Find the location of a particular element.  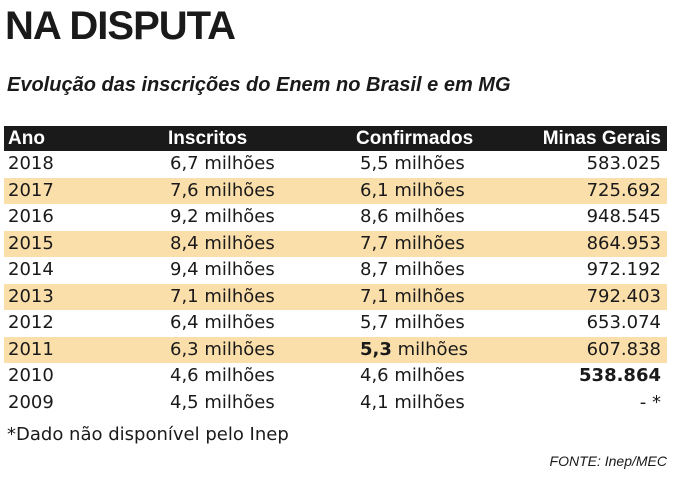

cell-ano: 2017 is located at coordinates (31, 190).